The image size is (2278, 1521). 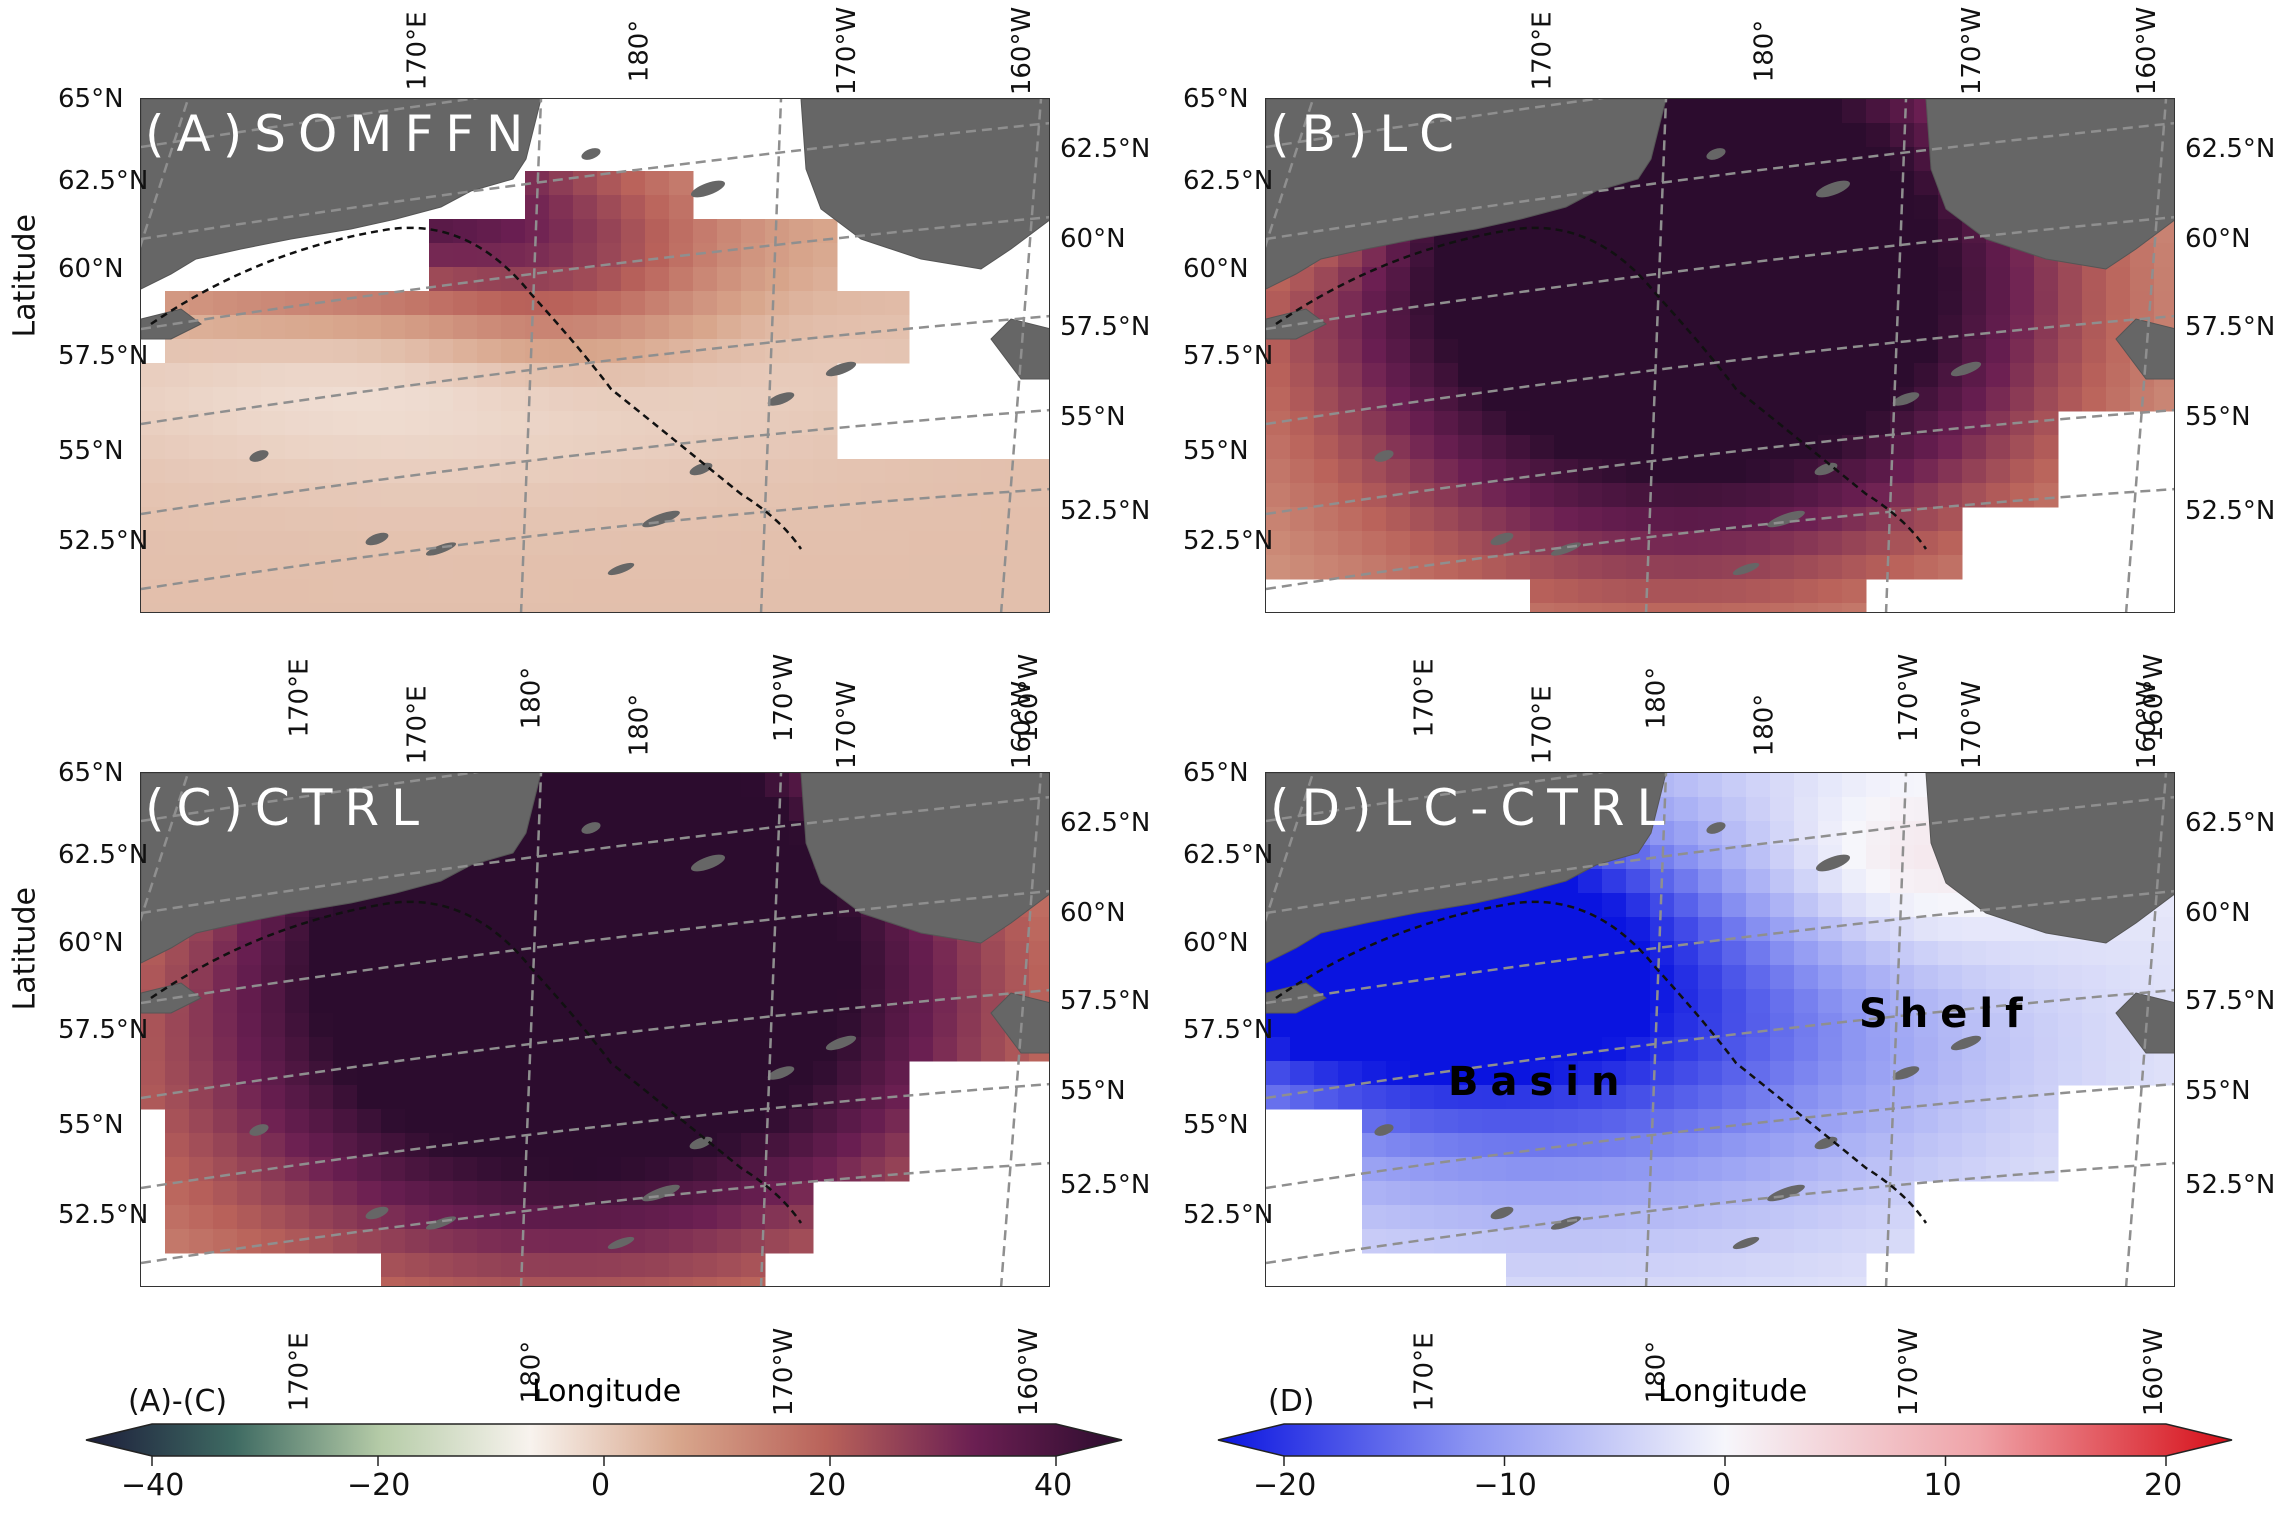 I want to click on colorbar-right-title: (D), so click(x=1291, y=1401).